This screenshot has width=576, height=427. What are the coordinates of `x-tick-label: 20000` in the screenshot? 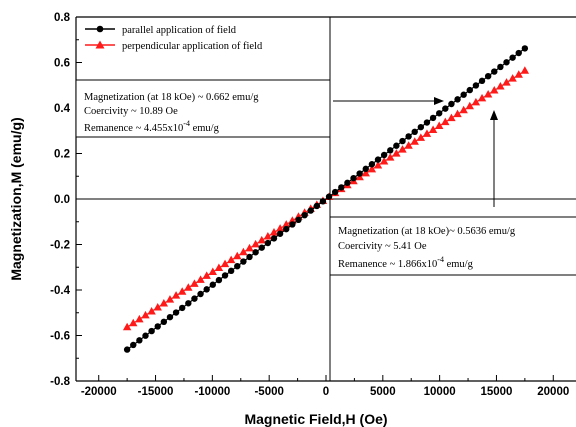 It's located at (553, 392).